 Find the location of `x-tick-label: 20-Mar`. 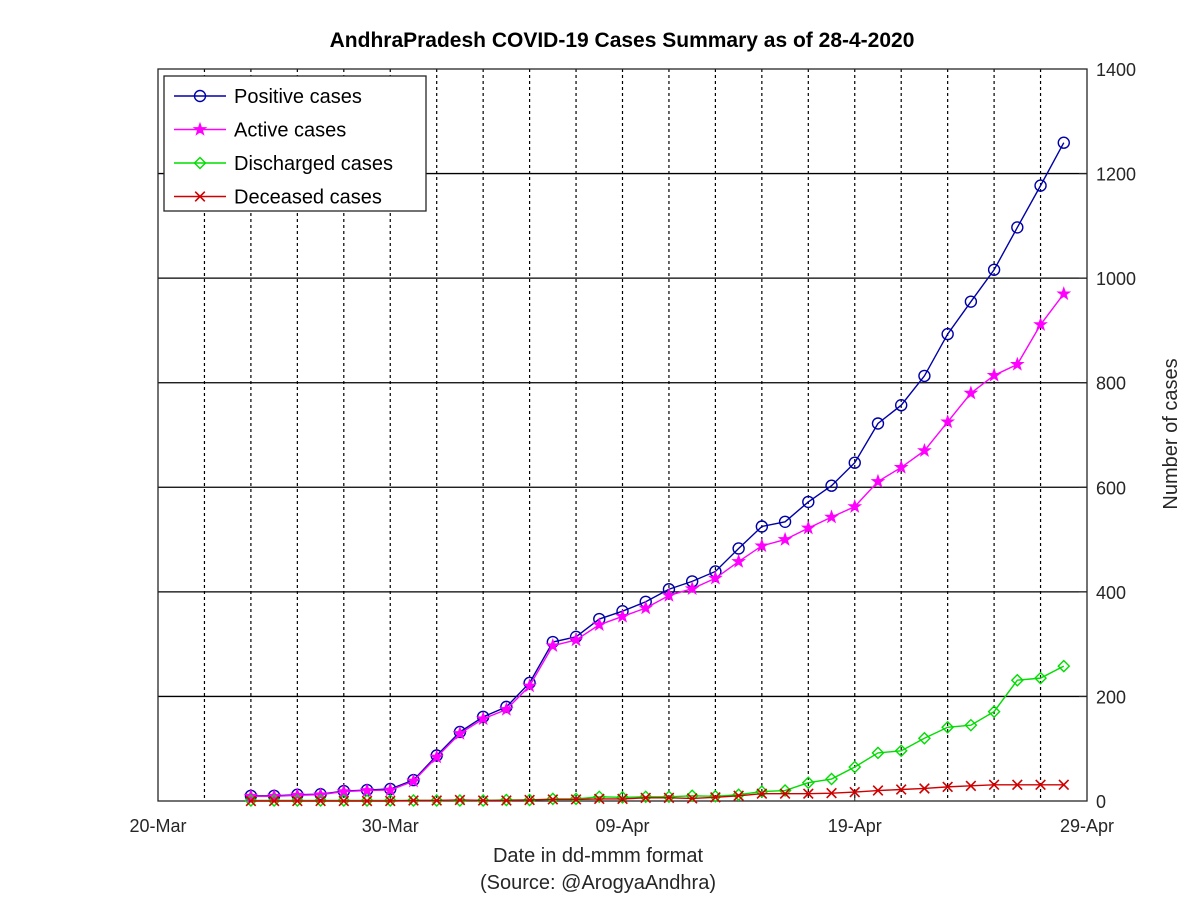

x-tick-label: 20-Mar is located at coordinates (157, 826).